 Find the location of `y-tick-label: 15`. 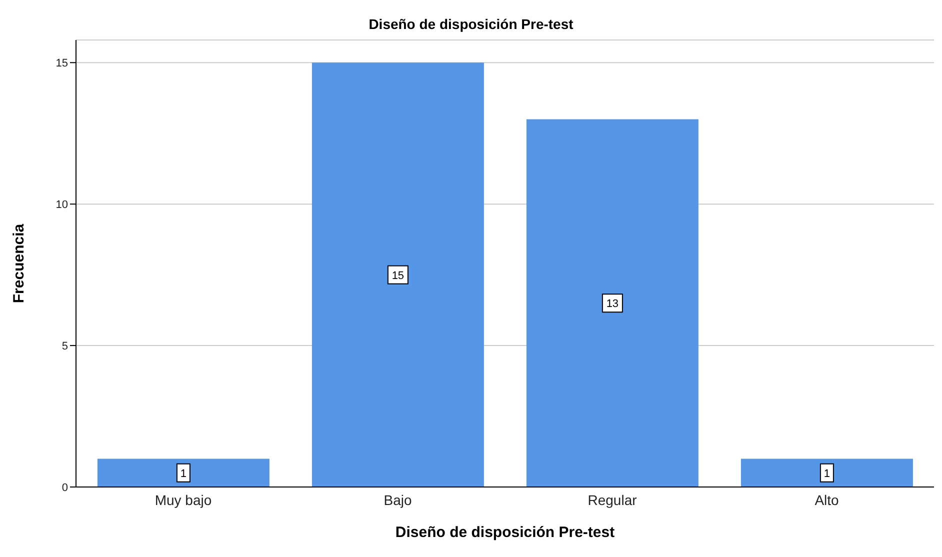

y-tick-label: 15 is located at coordinates (62, 64).